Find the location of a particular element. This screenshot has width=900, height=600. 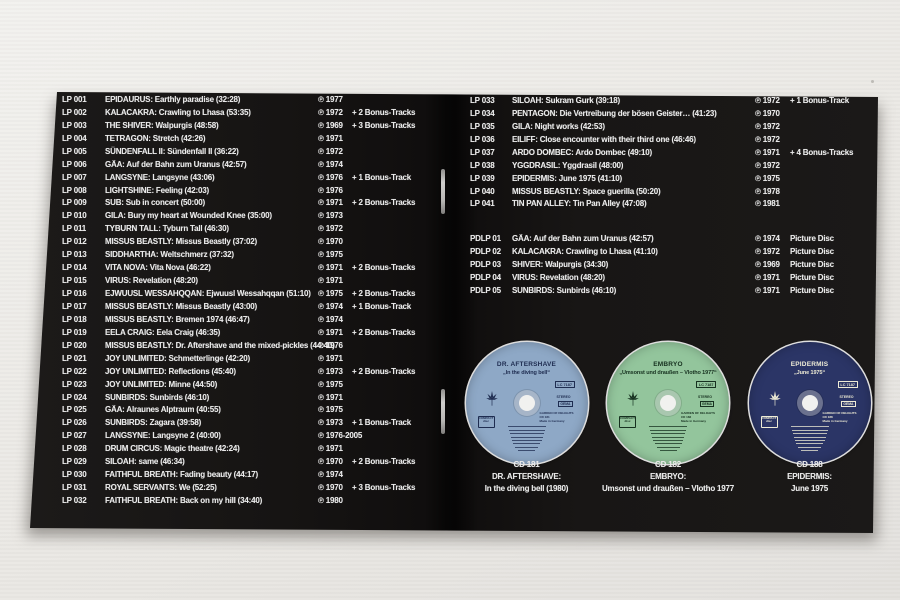

artist-title: EPIDERMIS: June 1975 (41:10) is located at coordinates (567, 178).